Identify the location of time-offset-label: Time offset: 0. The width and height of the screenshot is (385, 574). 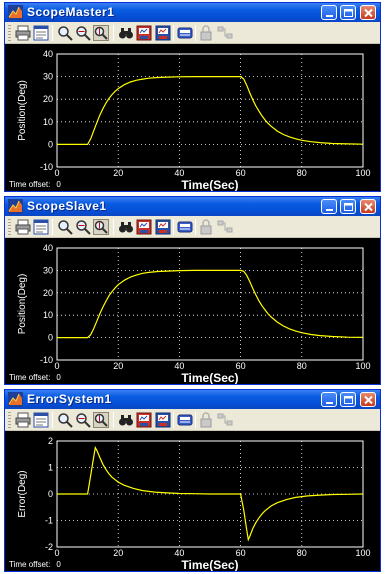
(35, 184).